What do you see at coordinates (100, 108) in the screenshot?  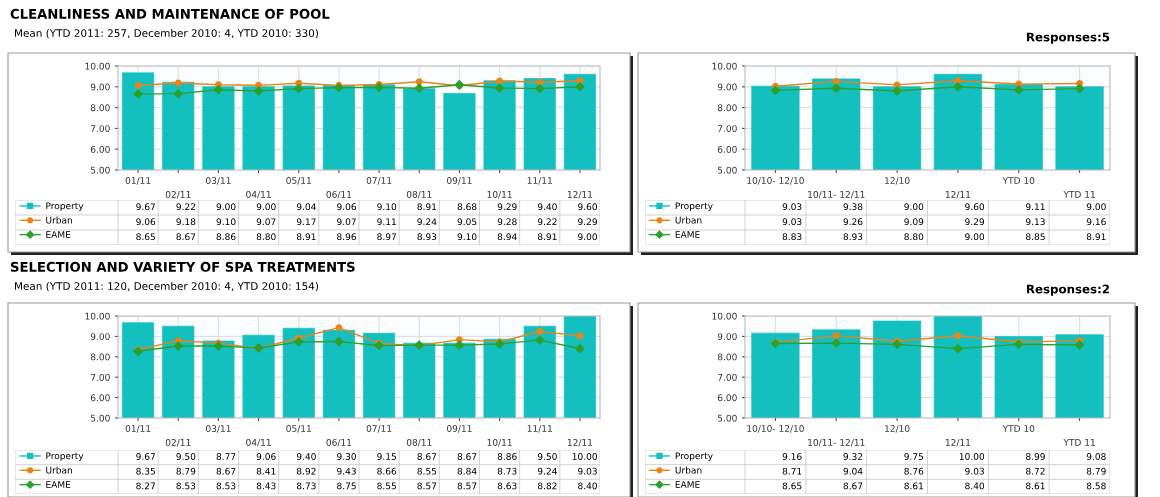 I see `y-tick-label: 8.00` at bounding box center [100, 108].